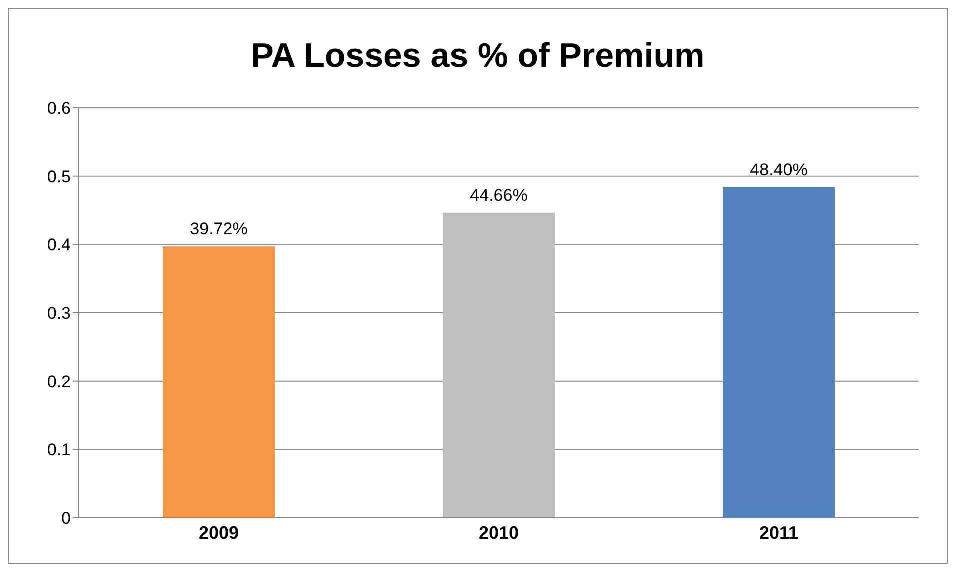 This screenshot has height=578, width=961. I want to click on y-tick-label: 0.3, so click(59, 314).